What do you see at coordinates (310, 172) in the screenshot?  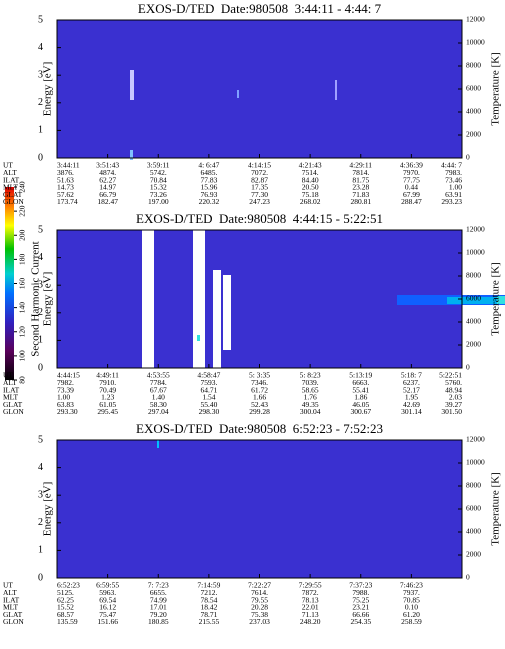 I see `table-cell: 7514.` at bounding box center [310, 172].